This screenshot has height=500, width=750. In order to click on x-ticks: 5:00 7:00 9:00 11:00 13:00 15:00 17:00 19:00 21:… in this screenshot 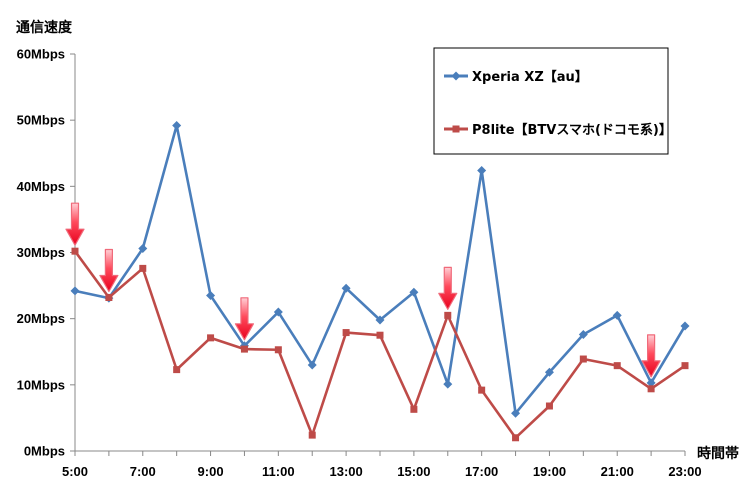, I will do `click(382, 465)`.